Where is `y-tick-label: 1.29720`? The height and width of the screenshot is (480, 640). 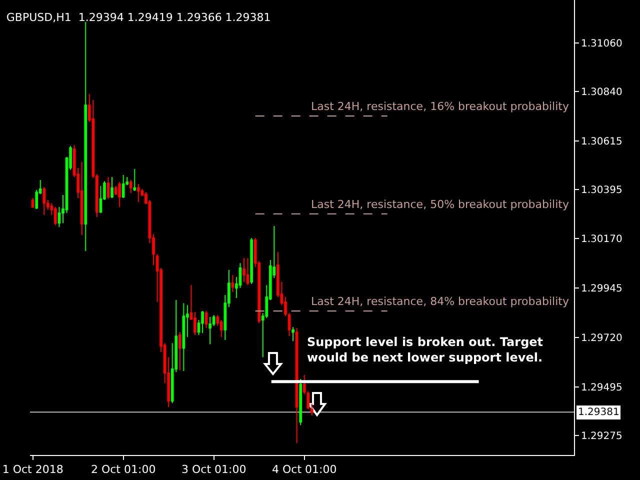 y-tick-label: 1.29720 is located at coordinates (601, 338).